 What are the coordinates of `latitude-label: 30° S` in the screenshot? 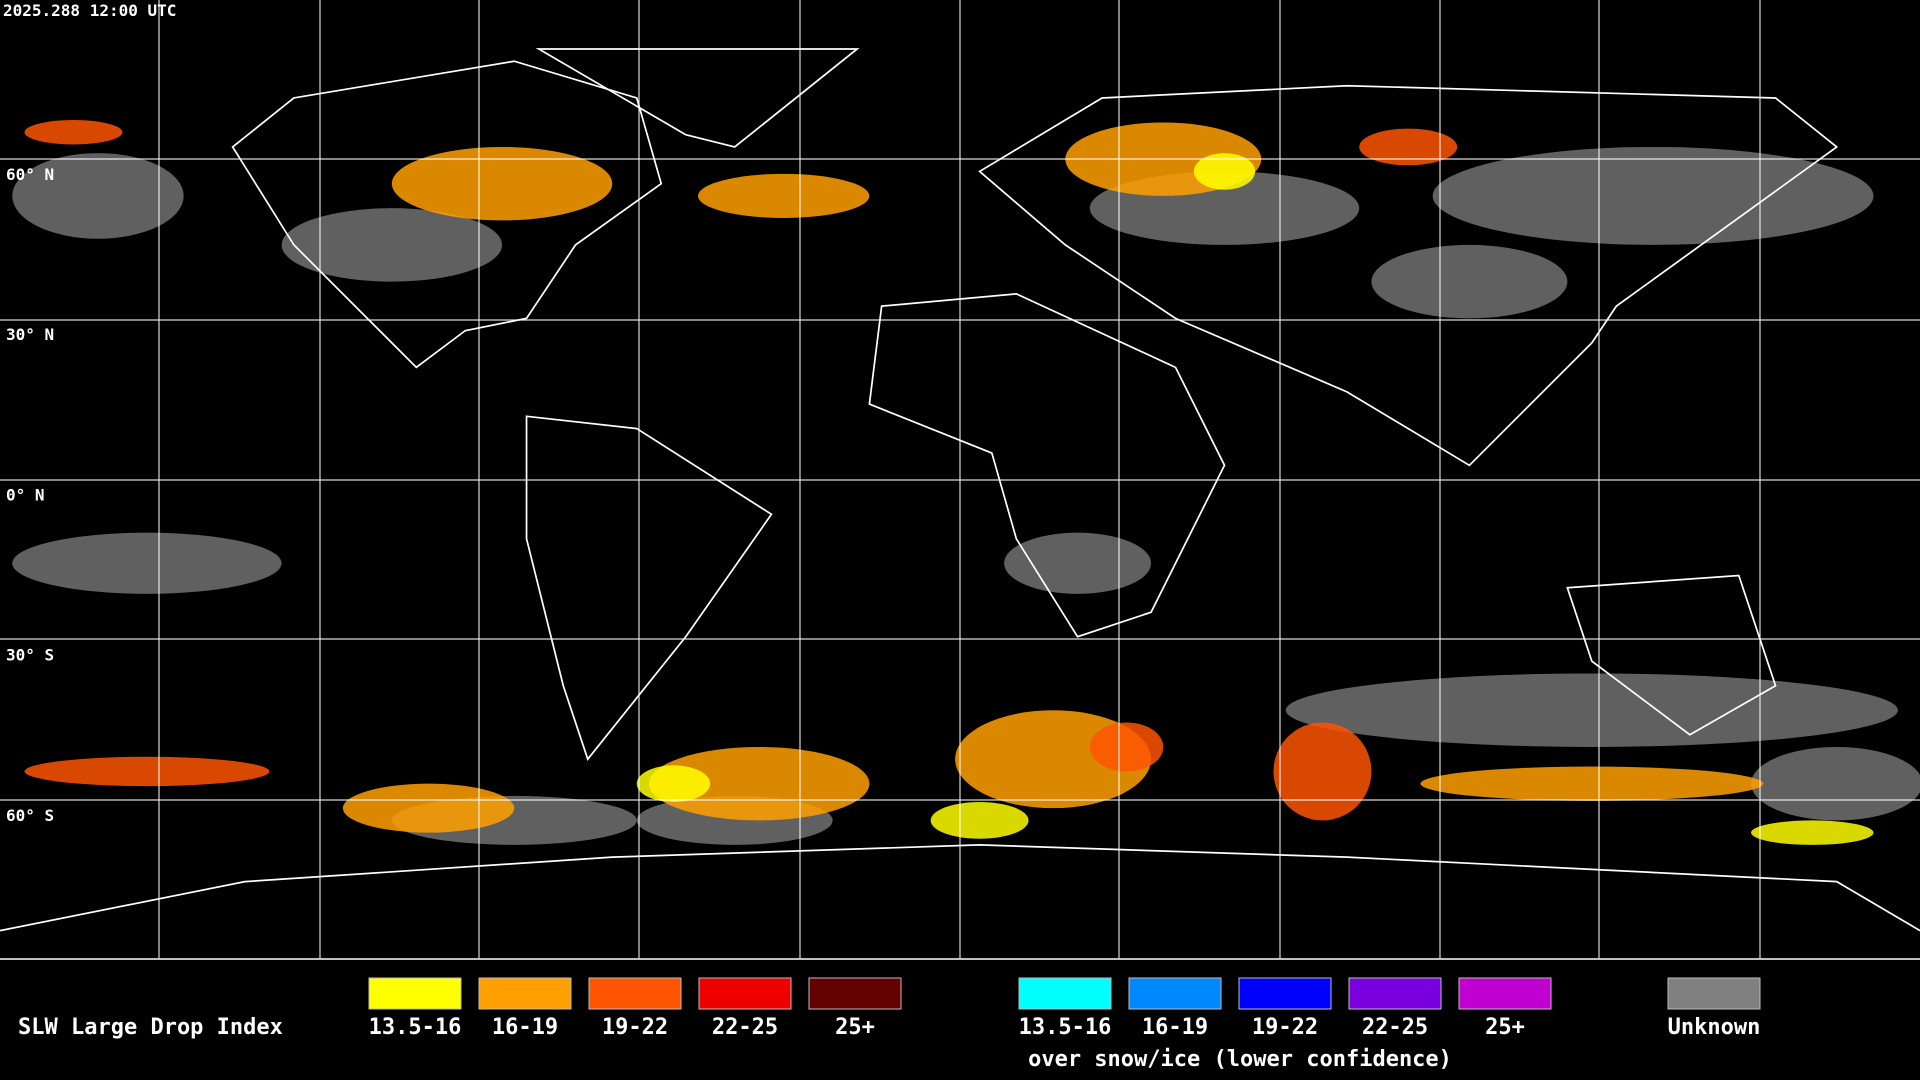 It's located at (30, 655).